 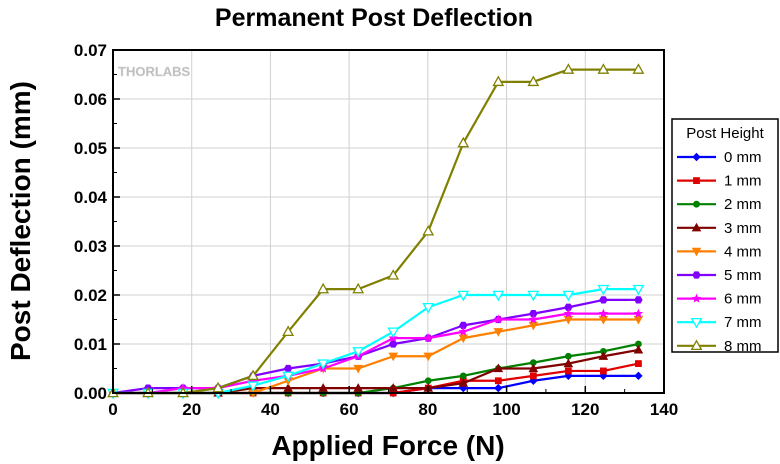 What do you see at coordinates (270, 409) in the screenshot?
I see `x-tick-label: 40` at bounding box center [270, 409].